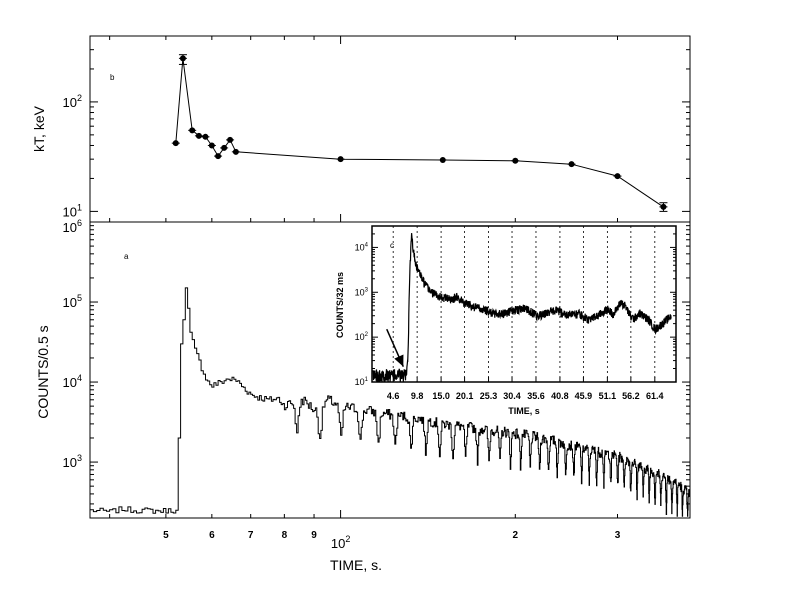  I want to click on panel-c-ticks, so click(524, 304).